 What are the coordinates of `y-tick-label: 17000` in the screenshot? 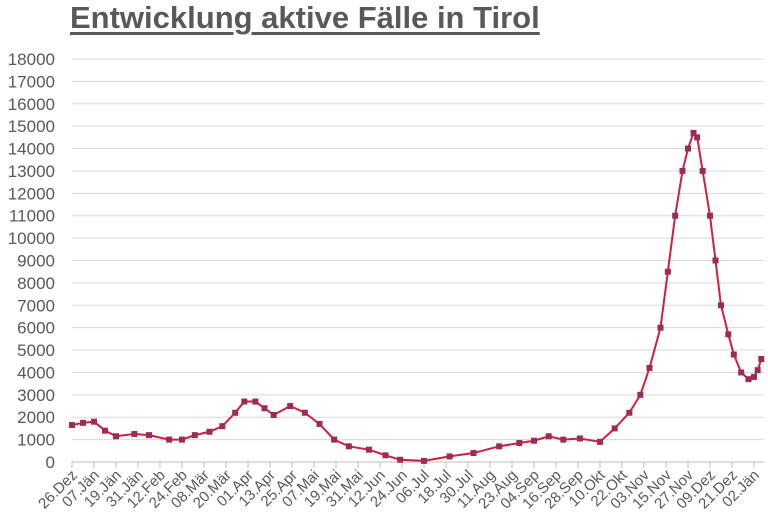 It's located at (31, 81).